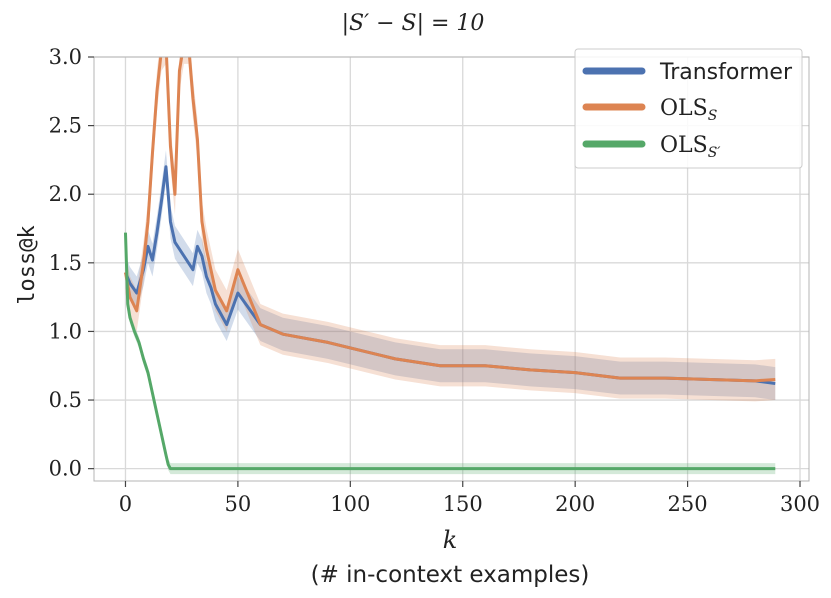  Describe the element at coordinates (413, 23) in the screenshot. I see `chart-title: |S′ − S| = 10` at that location.